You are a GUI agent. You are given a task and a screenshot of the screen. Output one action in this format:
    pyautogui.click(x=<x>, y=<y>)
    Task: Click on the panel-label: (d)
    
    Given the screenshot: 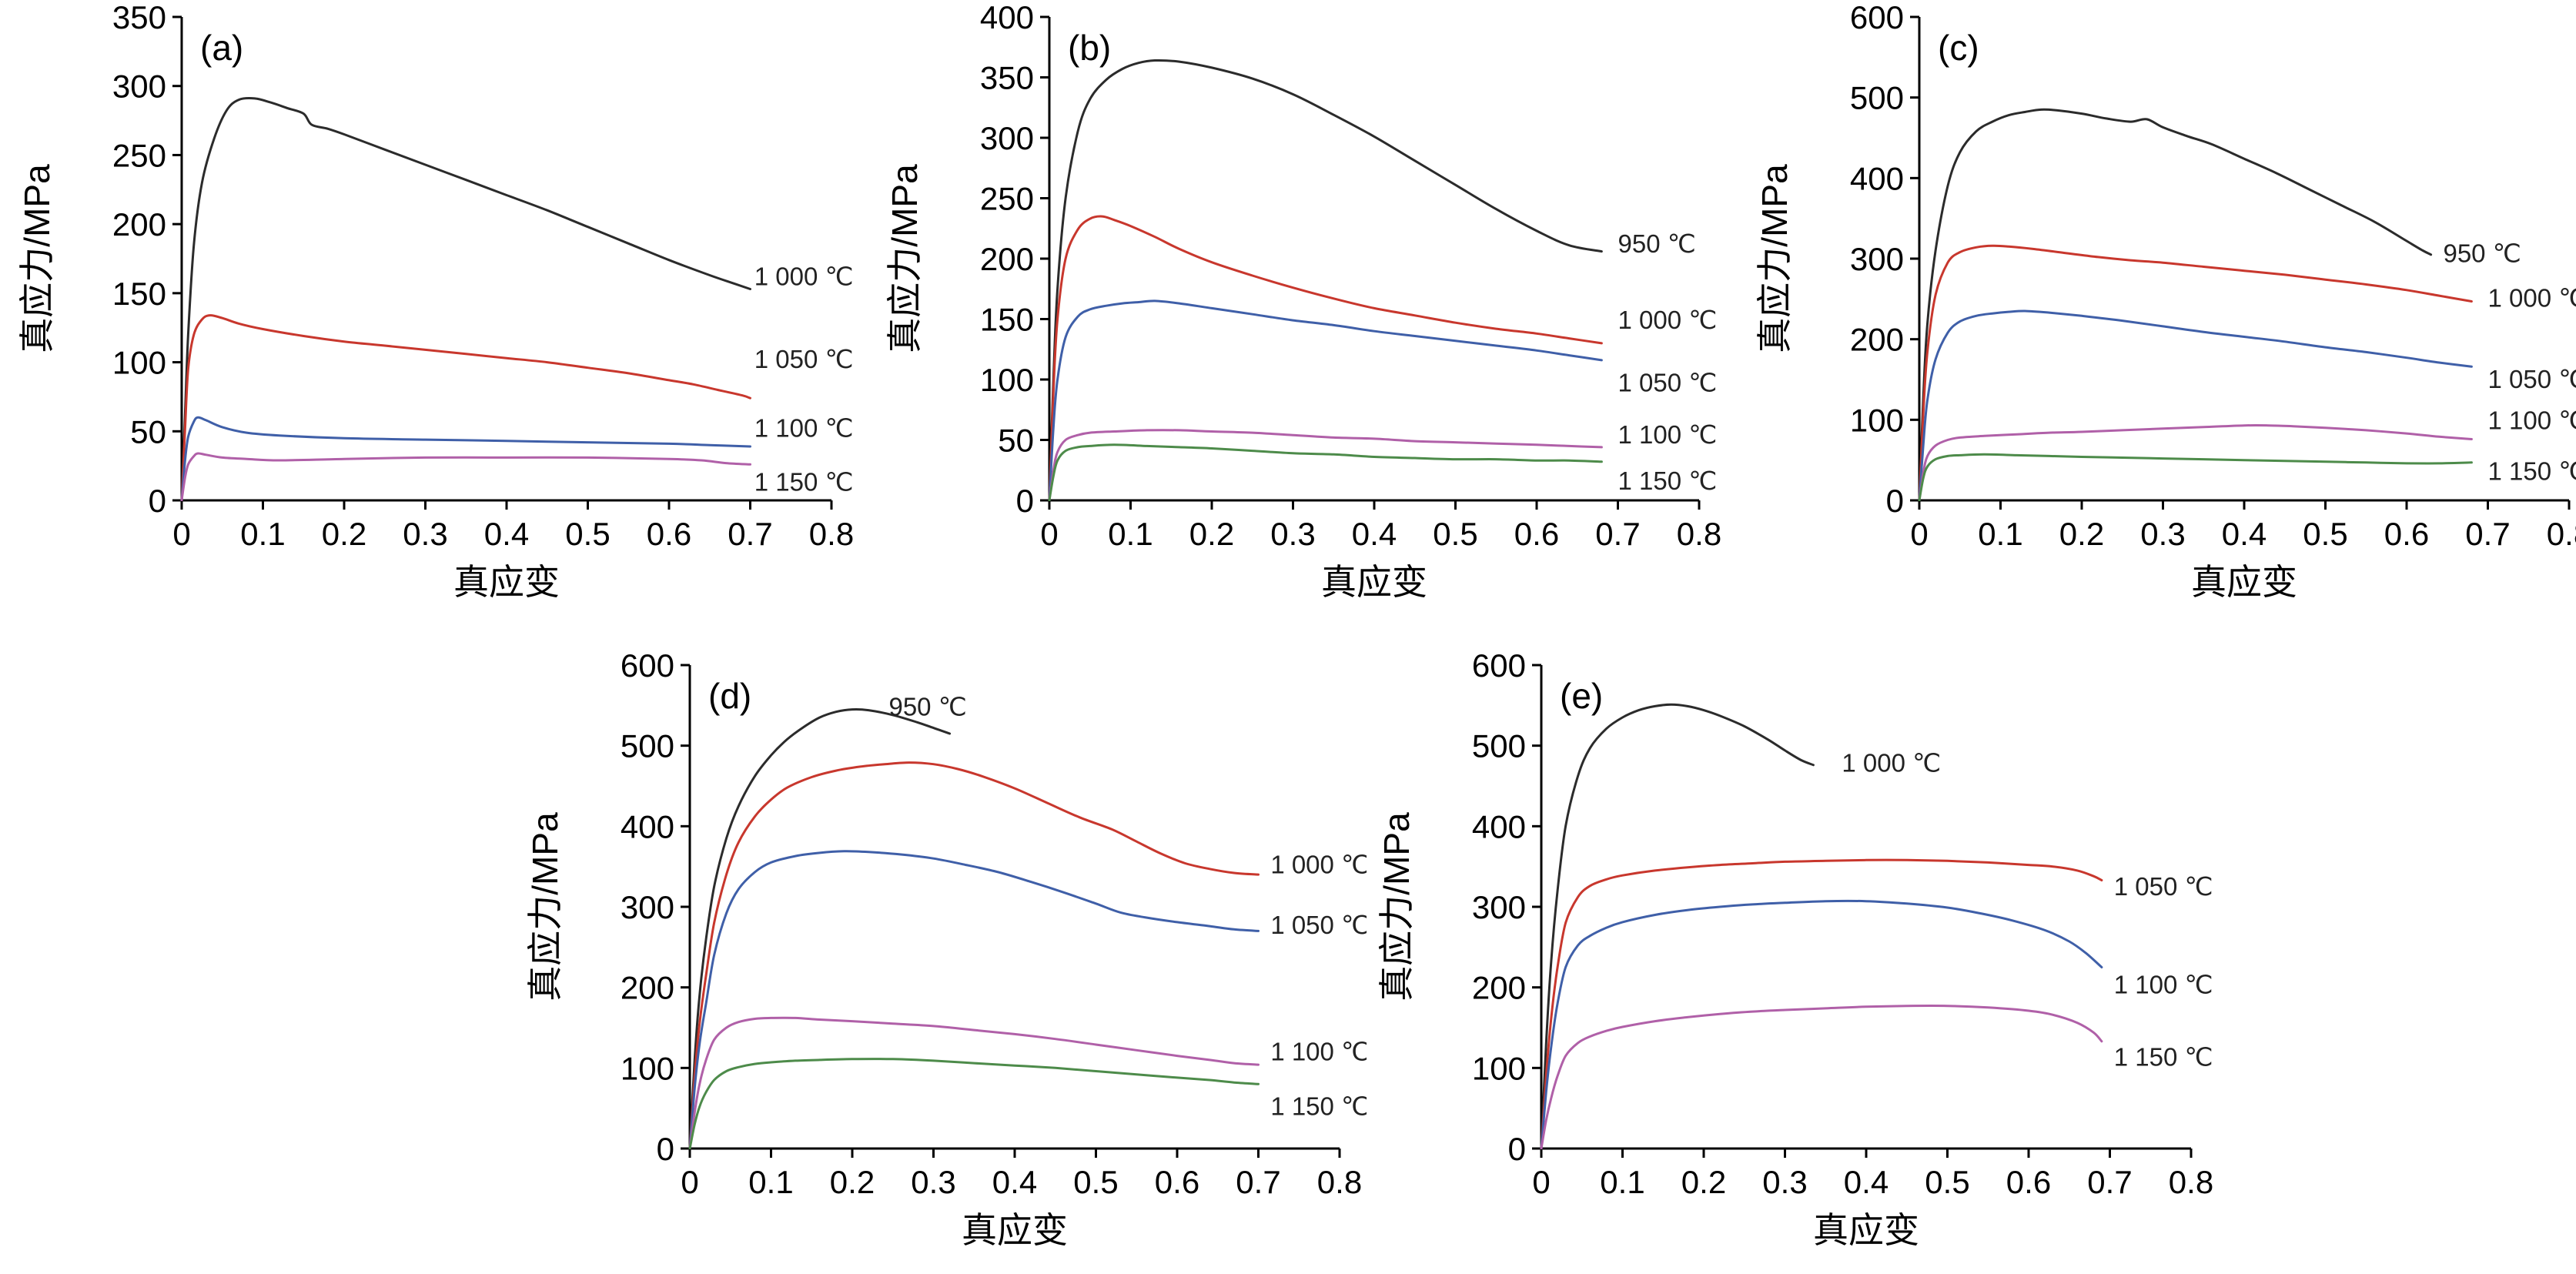 What is the action you would take?
    pyautogui.click(x=730, y=696)
    